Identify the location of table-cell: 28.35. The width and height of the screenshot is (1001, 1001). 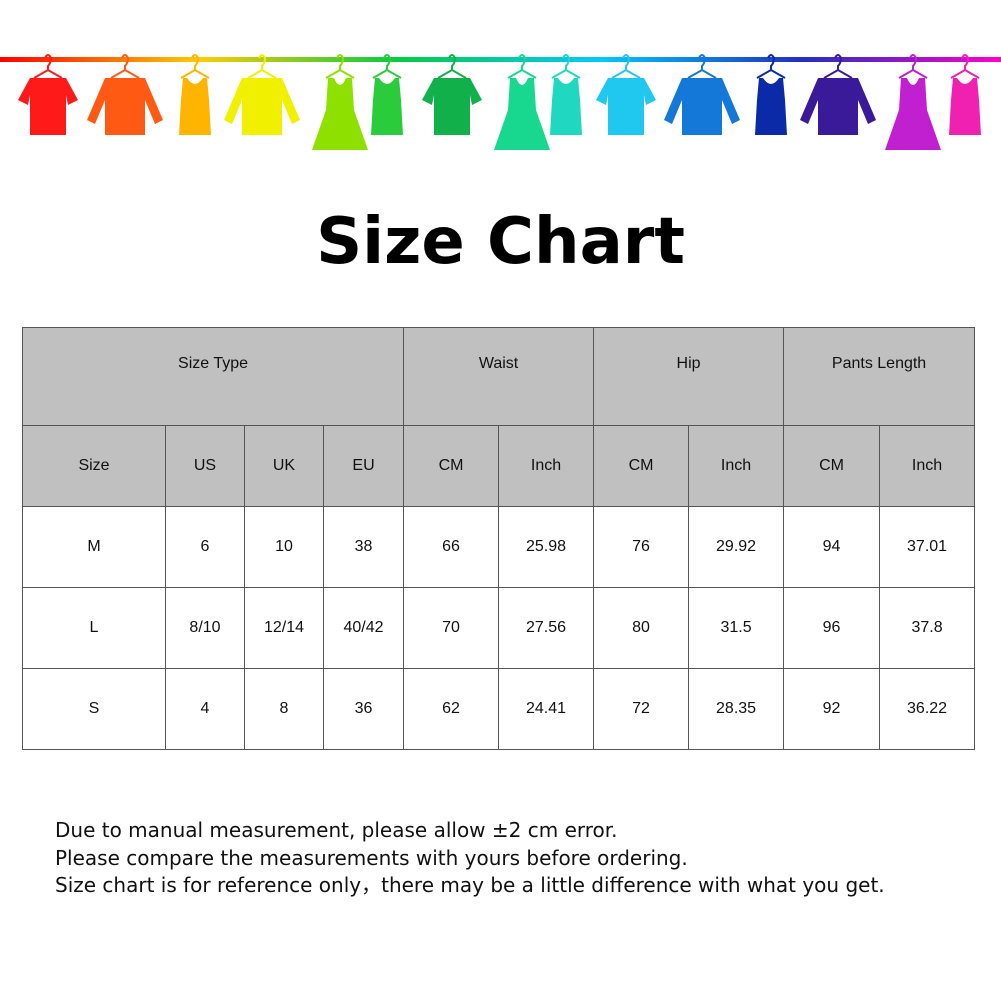
(736, 709).